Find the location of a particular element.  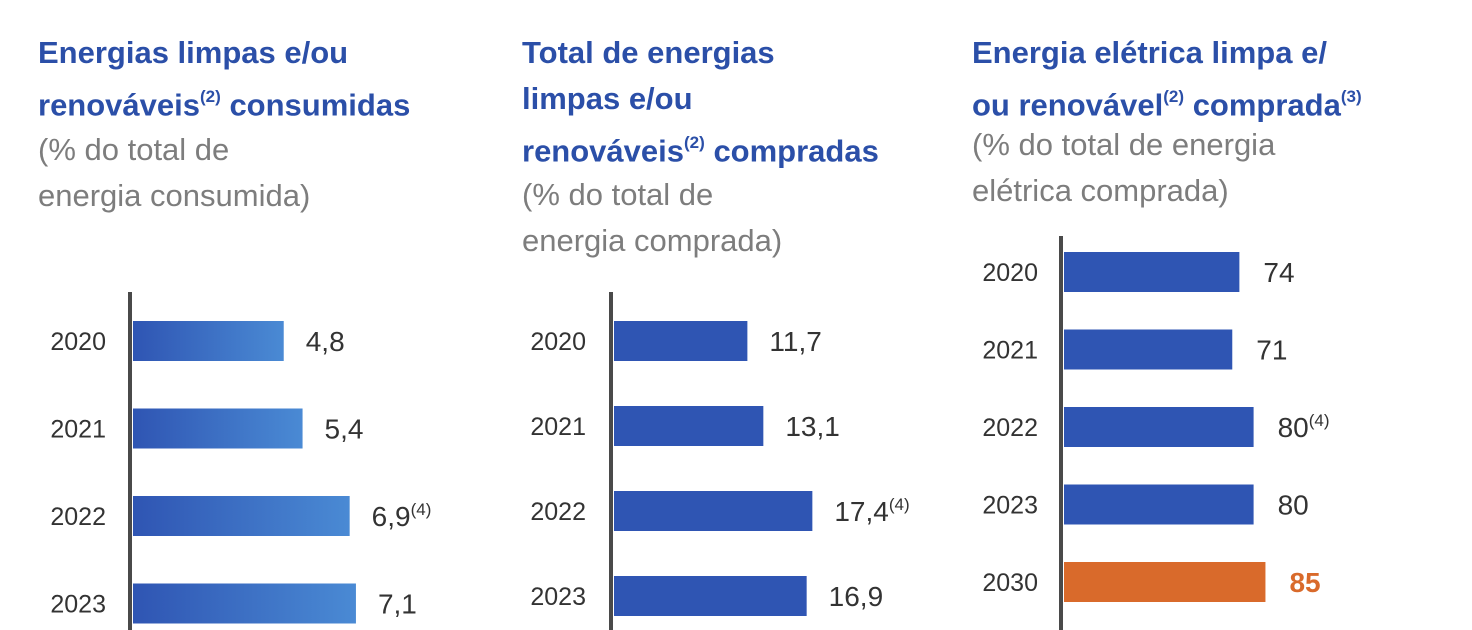

chart-subtitle: (% do total de energia consumida) is located at coordinates (174, 173).